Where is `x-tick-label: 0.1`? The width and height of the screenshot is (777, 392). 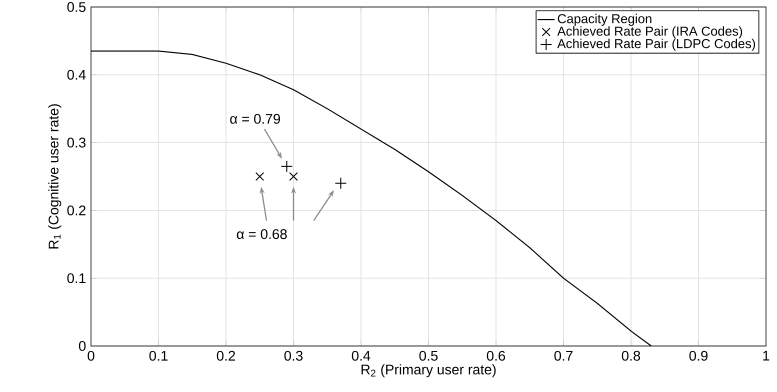 x-tick-label: 0.1 is located at coordinates (158, 355).